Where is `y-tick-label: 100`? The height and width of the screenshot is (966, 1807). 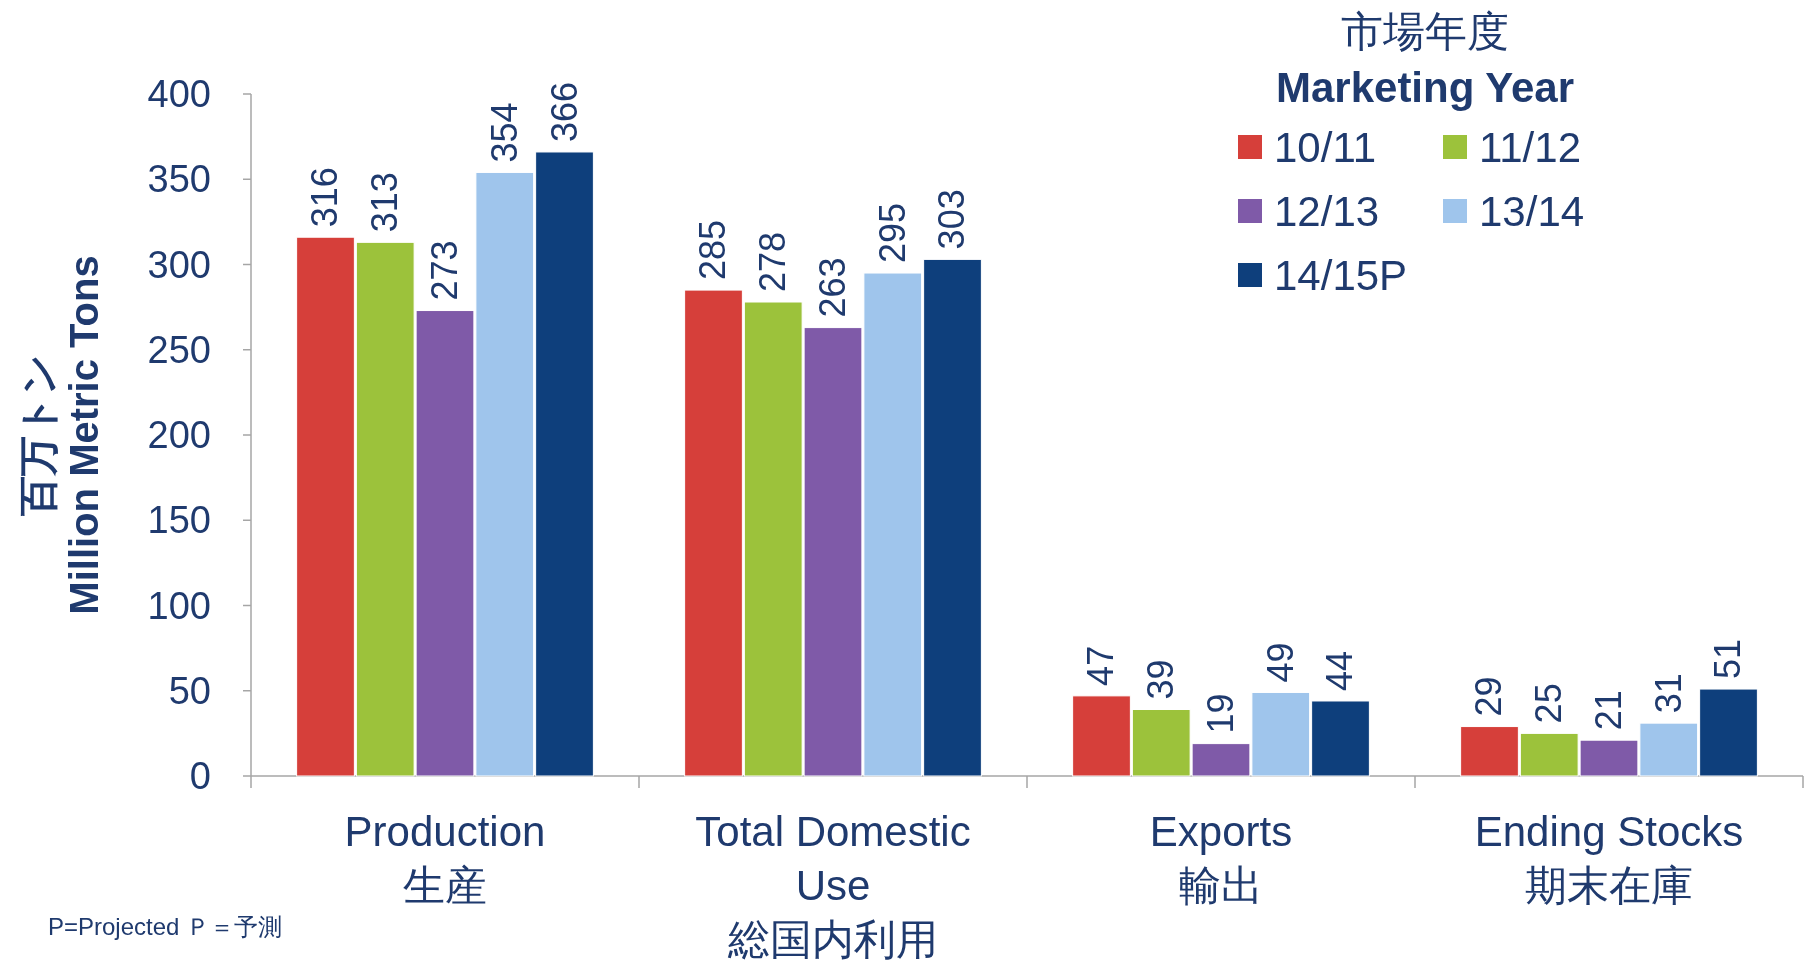 y-tick-label: 100 is located at coordinates (179, 605).